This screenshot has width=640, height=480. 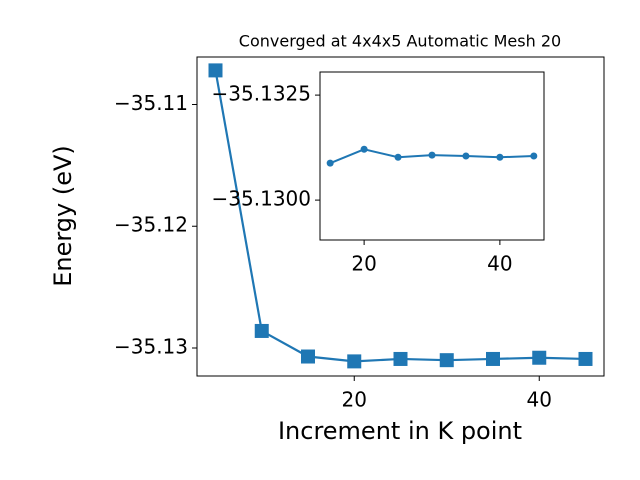 What do you see at coordinates (151, 346) in the screenshot?
I see `y-tick-label: −35.13` at bounding box center [151, 346].